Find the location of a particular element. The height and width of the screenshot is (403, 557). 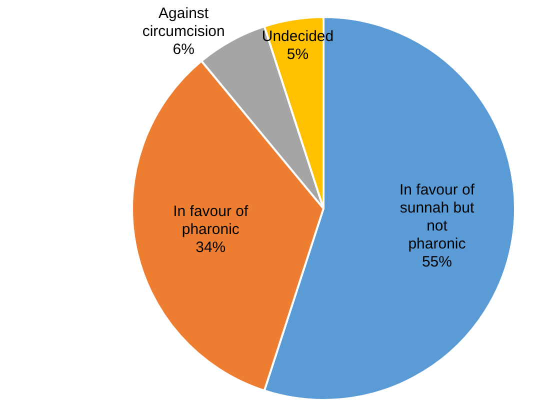

data-label: 34% is located at coordinates (211, 247).